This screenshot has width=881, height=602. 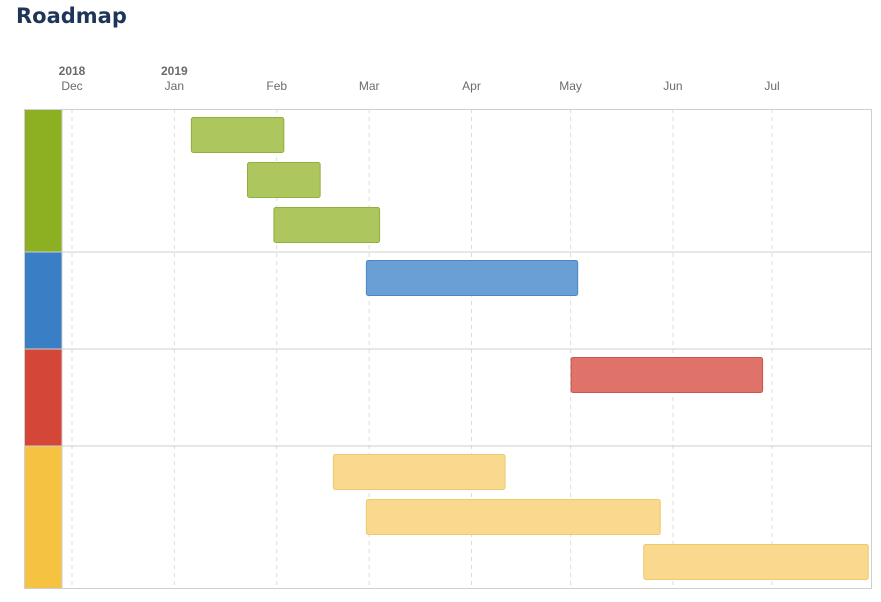 What do you see at coordinates (71, 16) in the screenshot?
I see `page-title: Roadmap` at bounding box center [71, 16].